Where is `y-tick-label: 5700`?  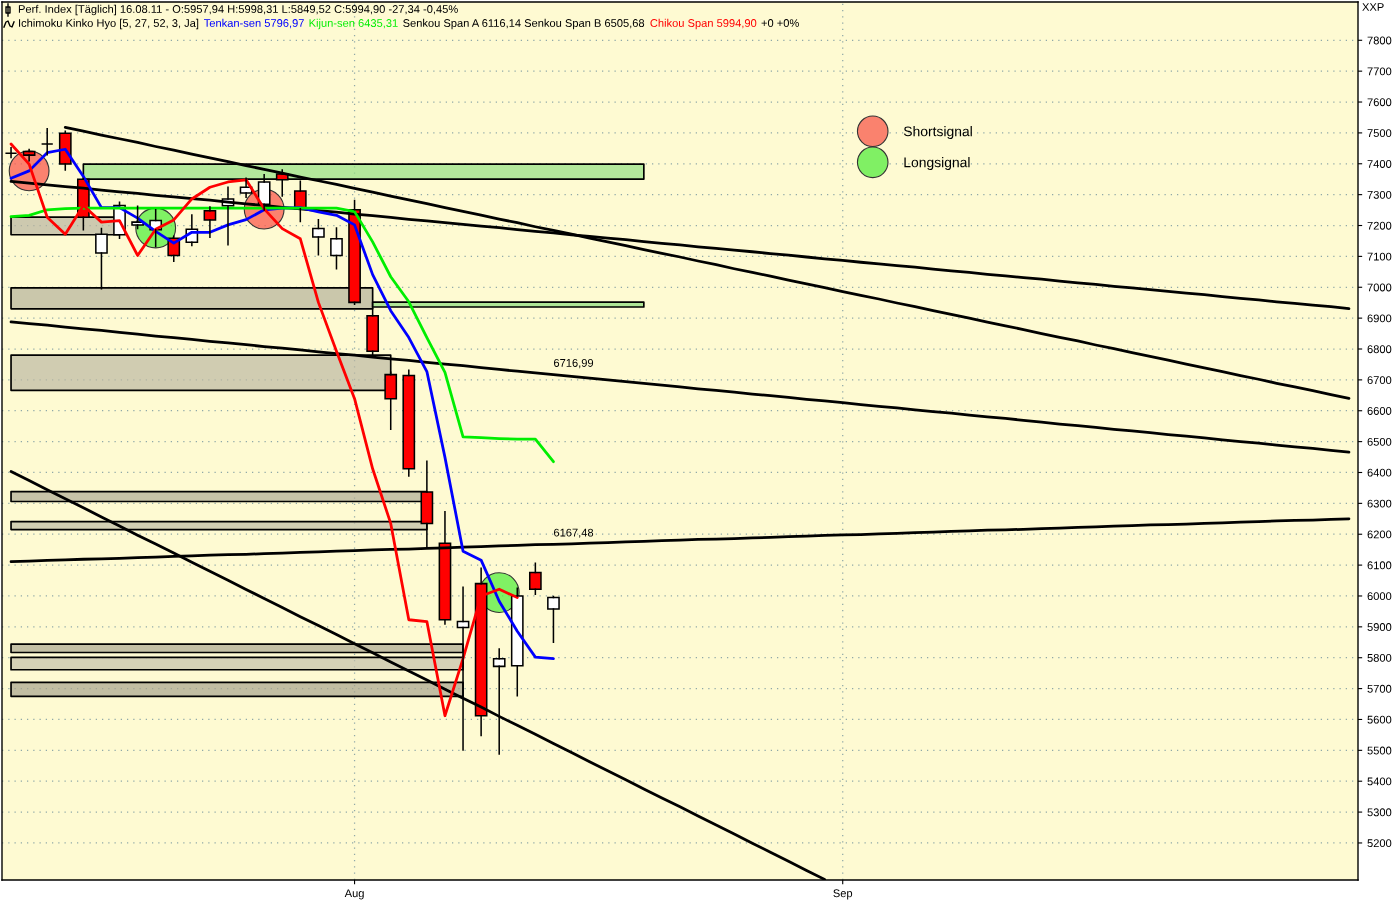 y-tick-label: 5700 is located at coordinates (1379, 688).